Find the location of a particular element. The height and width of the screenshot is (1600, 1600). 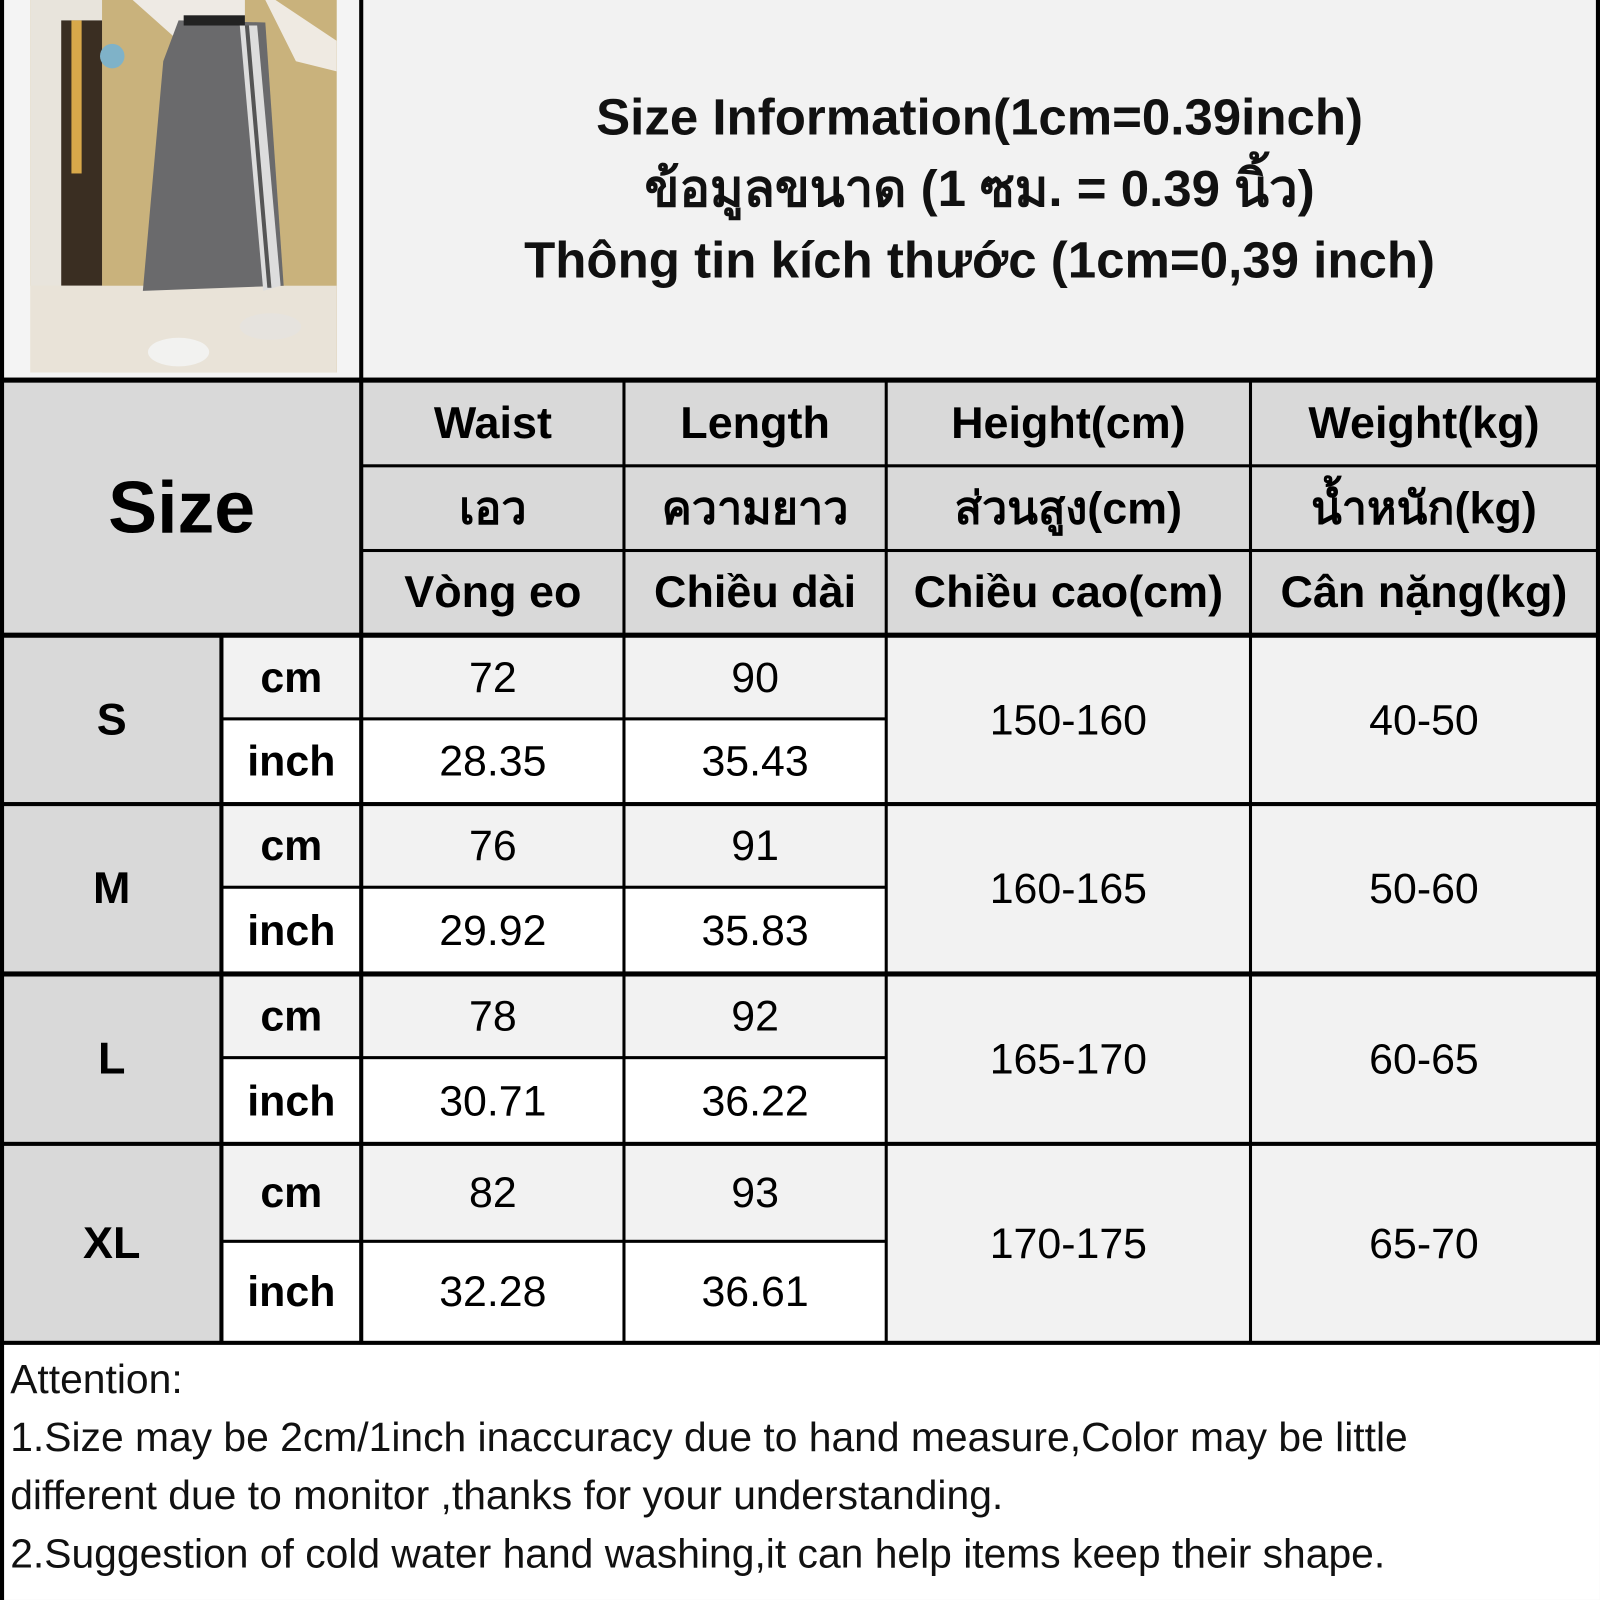

size-header: Size is located at coordinates (182, 507).